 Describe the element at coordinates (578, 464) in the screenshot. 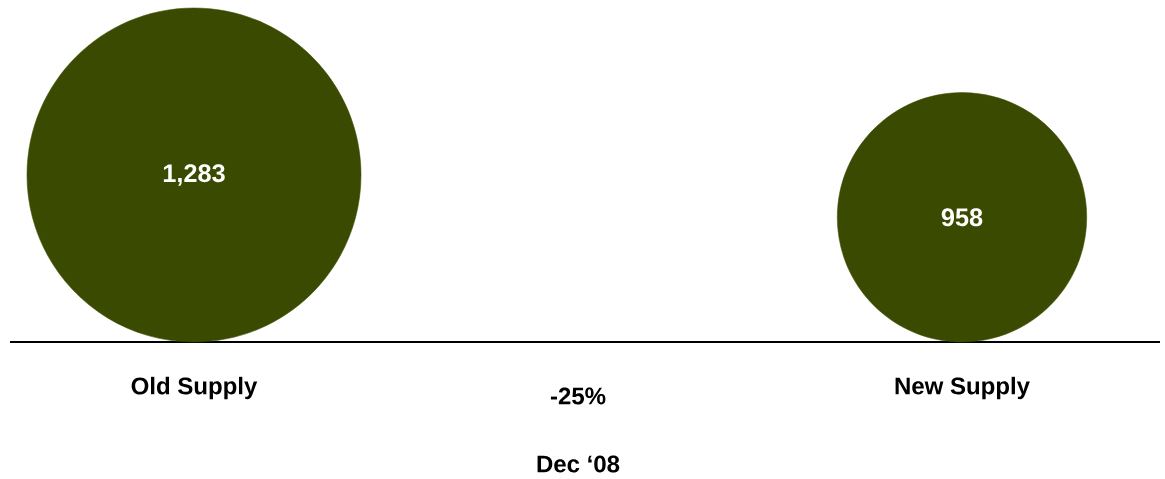

I see `text: Dec ‘08` at that location.